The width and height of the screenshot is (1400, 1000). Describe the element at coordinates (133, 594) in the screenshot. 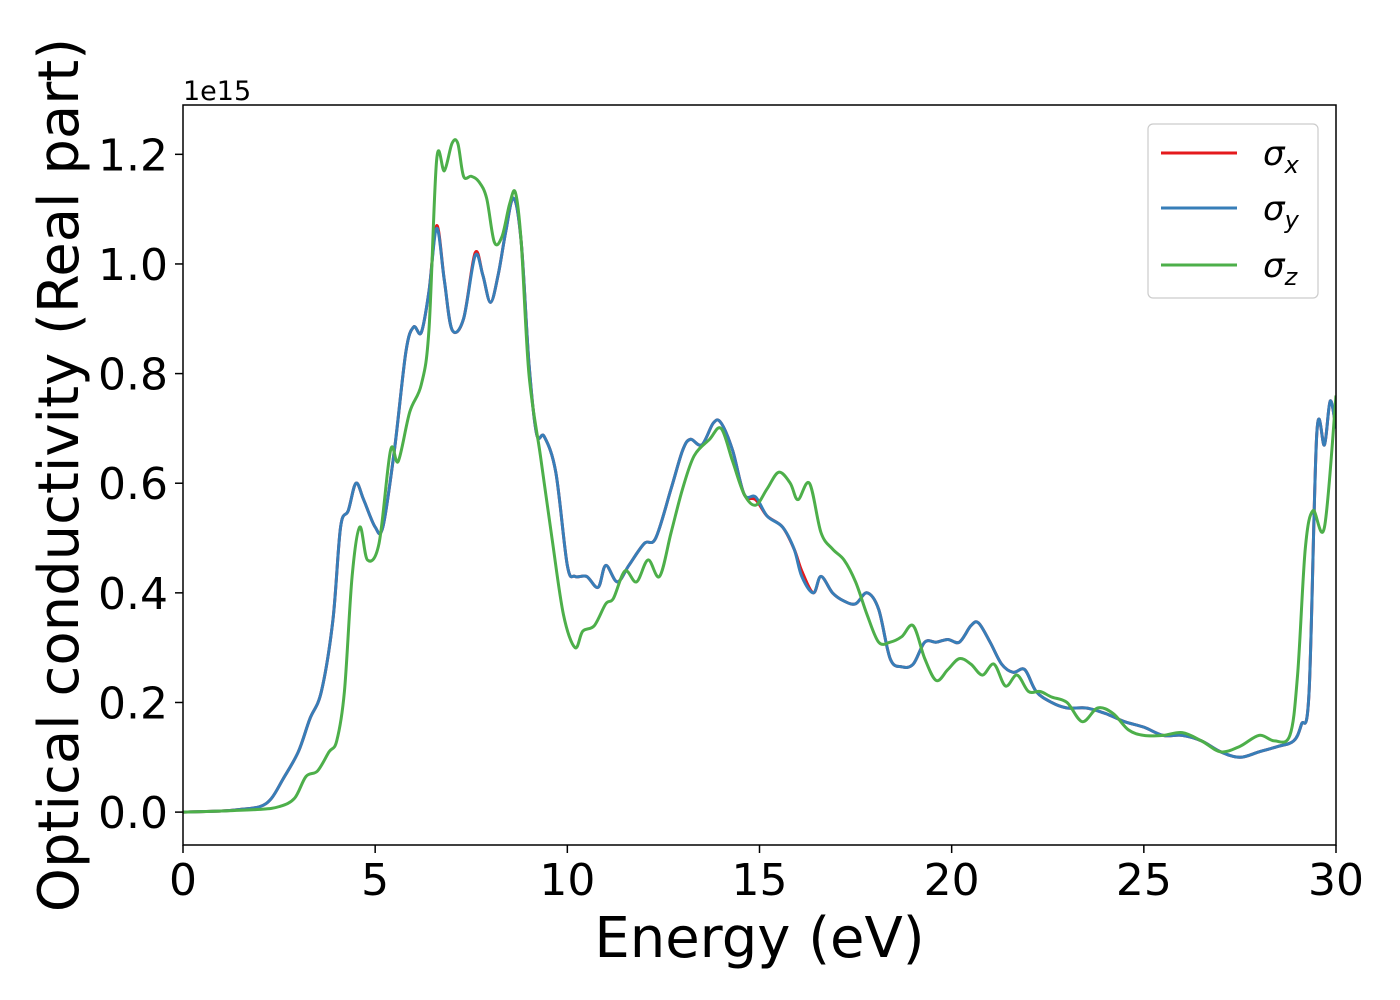

I see `y-tick-label: 0.4` at that location.